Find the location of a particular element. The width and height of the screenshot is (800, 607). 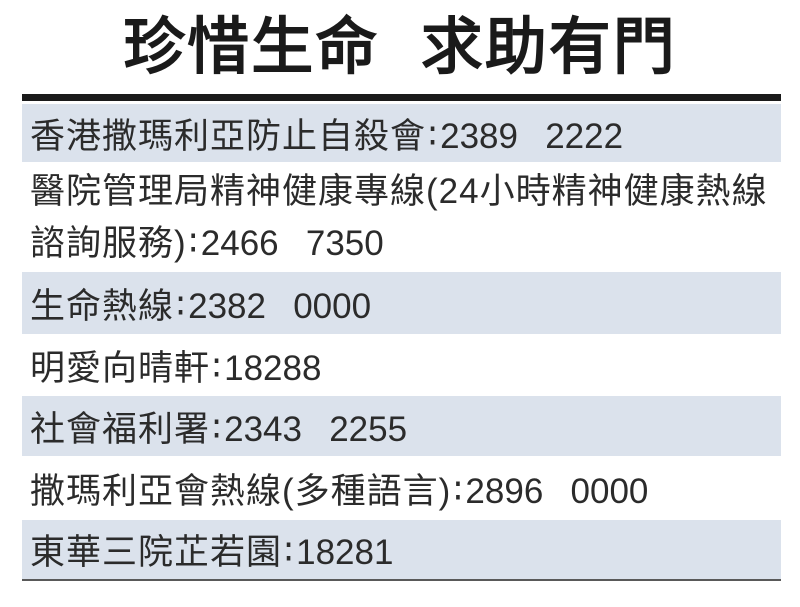

hotline-phone: 2382 0000 is located at coordinates (280, 306).